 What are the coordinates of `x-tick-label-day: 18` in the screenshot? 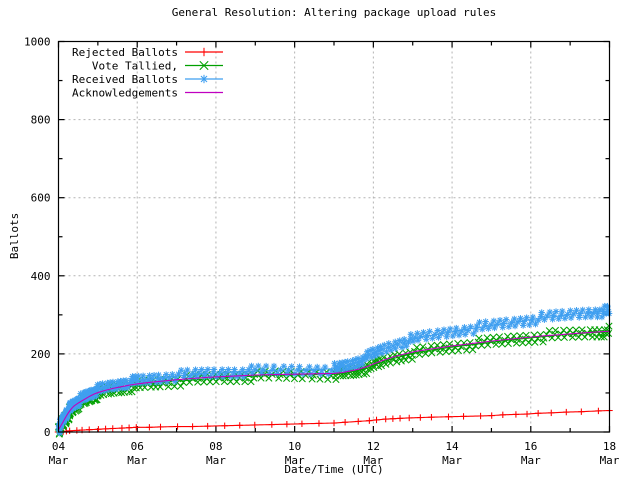 It's located at (609, 446).